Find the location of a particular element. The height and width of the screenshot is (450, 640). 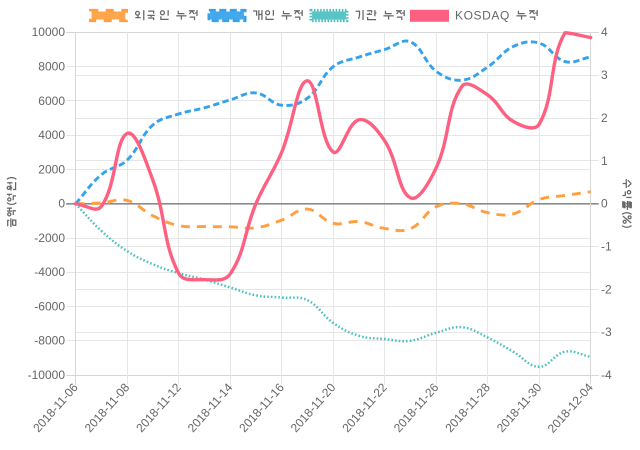

svg-text: 8000 is located at coordinates (51, 66).